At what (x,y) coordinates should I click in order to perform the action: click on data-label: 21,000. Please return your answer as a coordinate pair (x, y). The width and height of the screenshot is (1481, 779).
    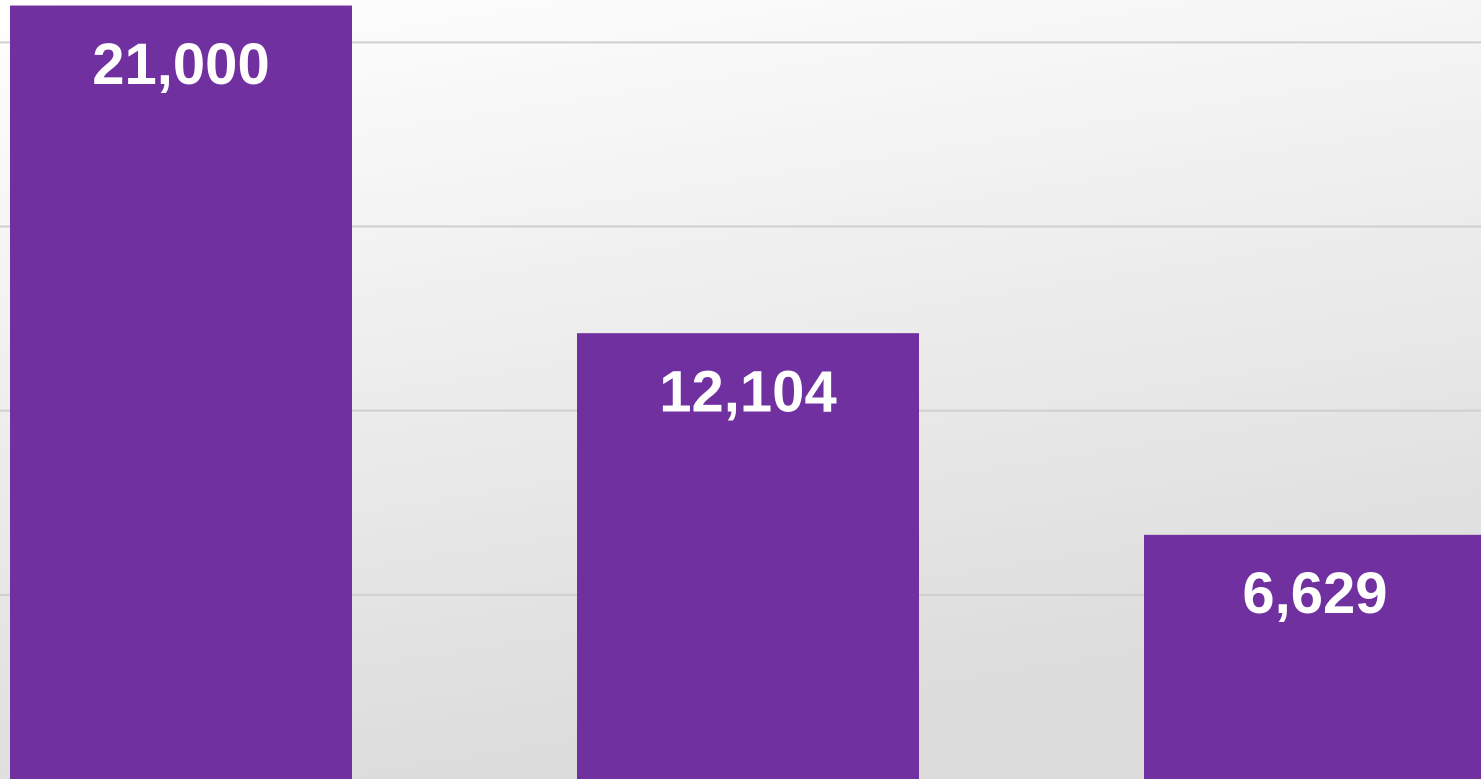
    Looking at the image, I should click on (180, 64).